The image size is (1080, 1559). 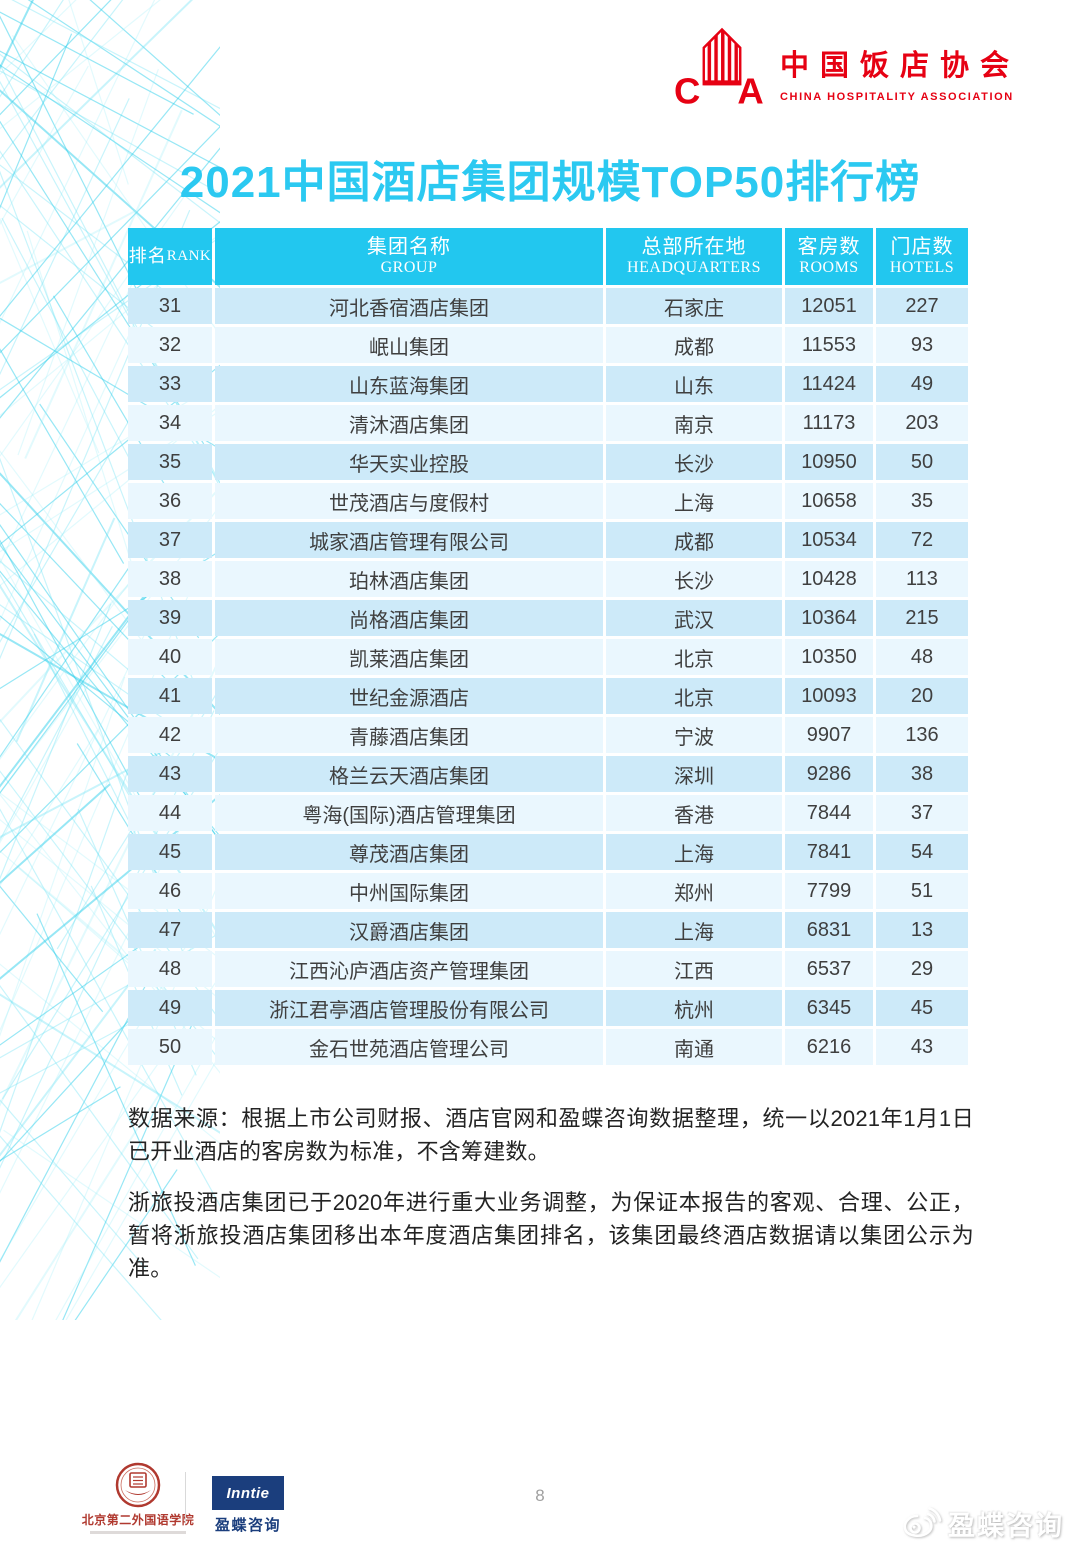 I want to click on table-row: 41 世纪金源酒店 北京 10093 20, so click(x=548, y=696).